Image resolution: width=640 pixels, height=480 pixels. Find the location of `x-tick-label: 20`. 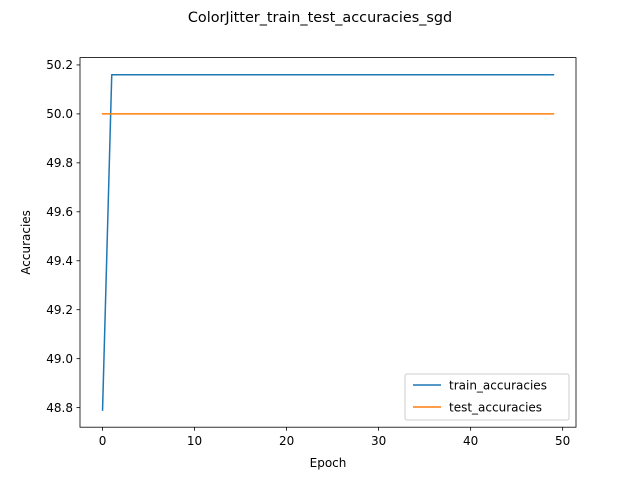

x-tick-label: 20 is located at coordinates (286, 441).